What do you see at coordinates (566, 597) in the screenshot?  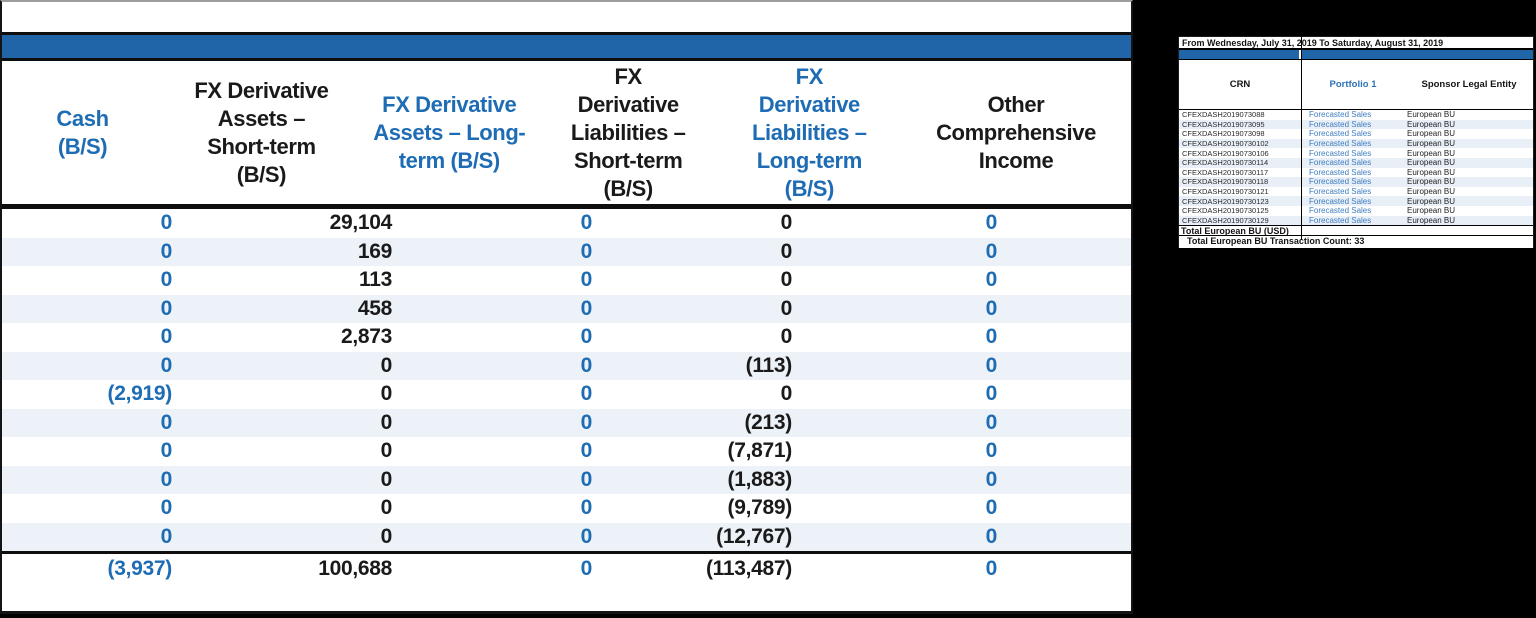 I see `table-bottom-spacer` at bounding box center [566, 597].